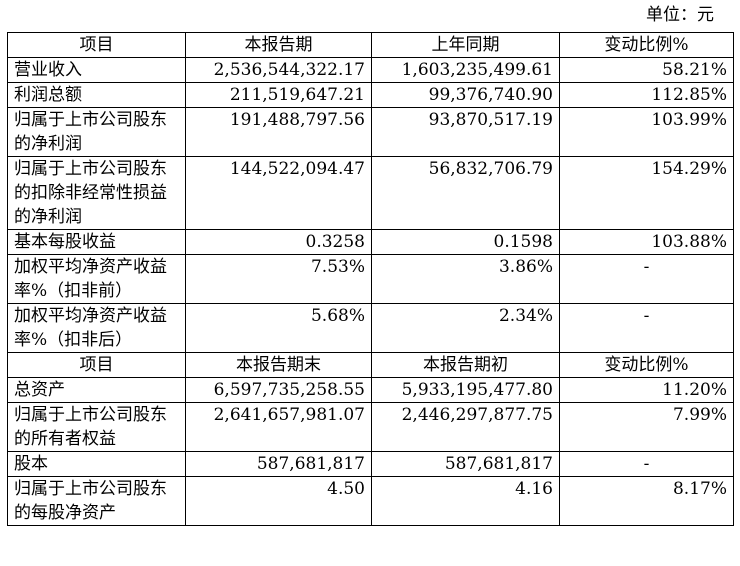  What do you see at coordinates (278, 279) in the screenshot?
I see `current-value: 7.53%` at bounding box center [278, 279].